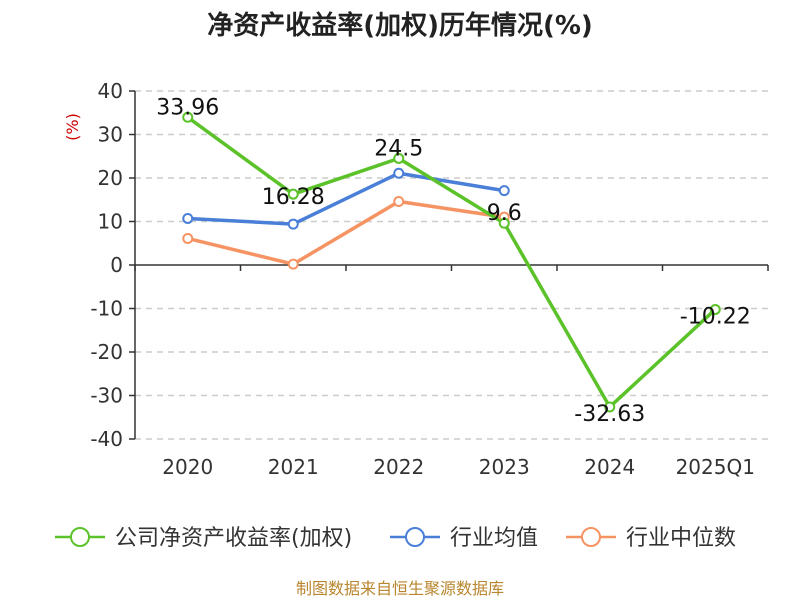 The width and height of the screenshot is (800, 600). I want to click on industry_avg-point-2023, so click(504, 191).